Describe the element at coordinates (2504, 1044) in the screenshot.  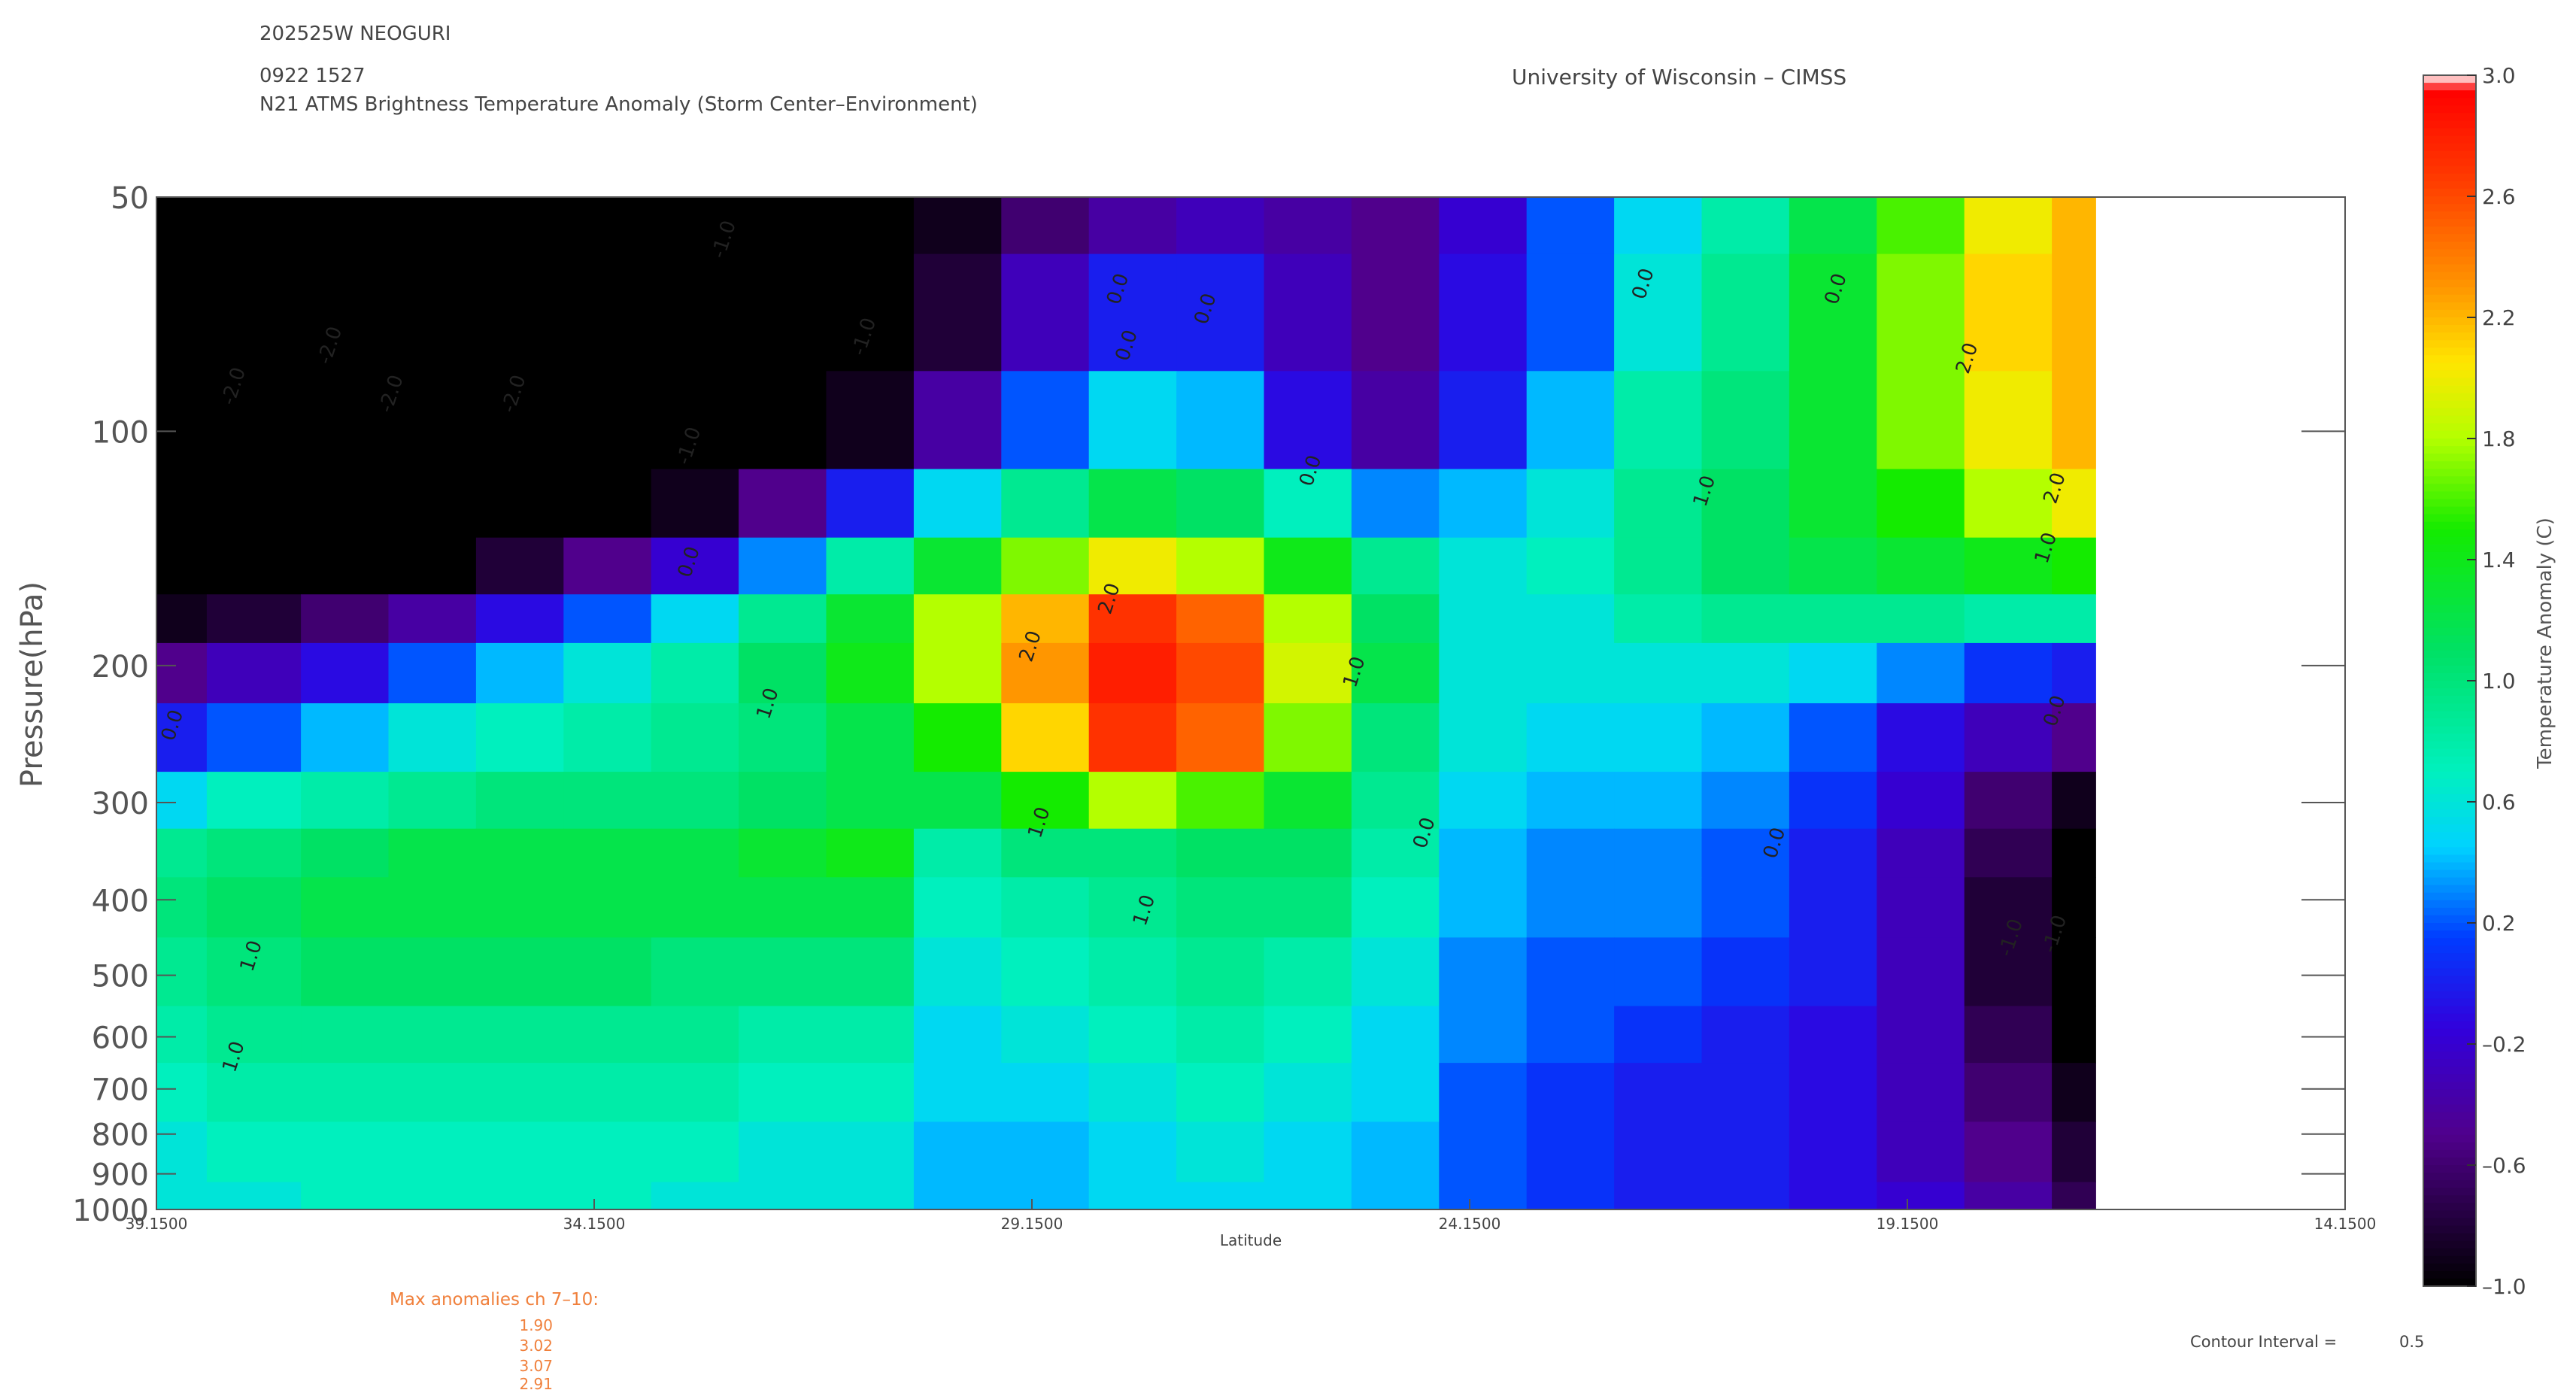
I see `colorbar-tick-label: –0.2` at that location.